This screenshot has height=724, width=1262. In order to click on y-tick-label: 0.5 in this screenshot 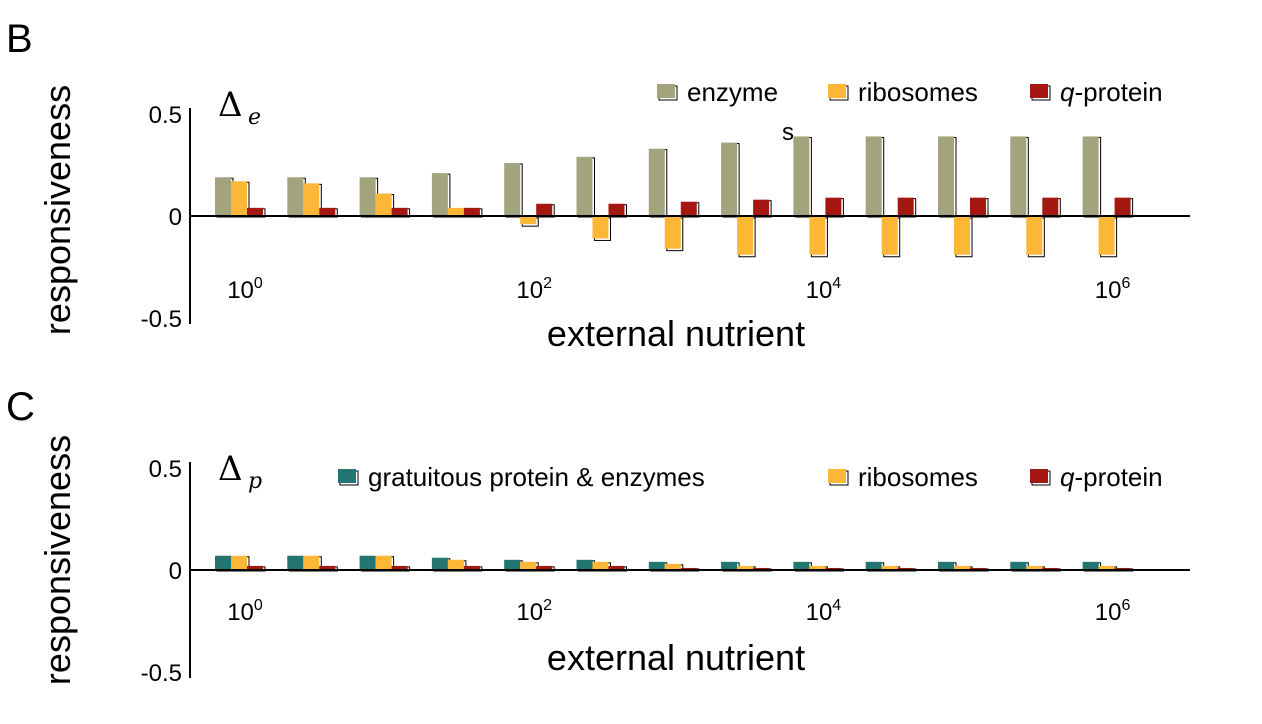, I will do `click(165, 469)`.